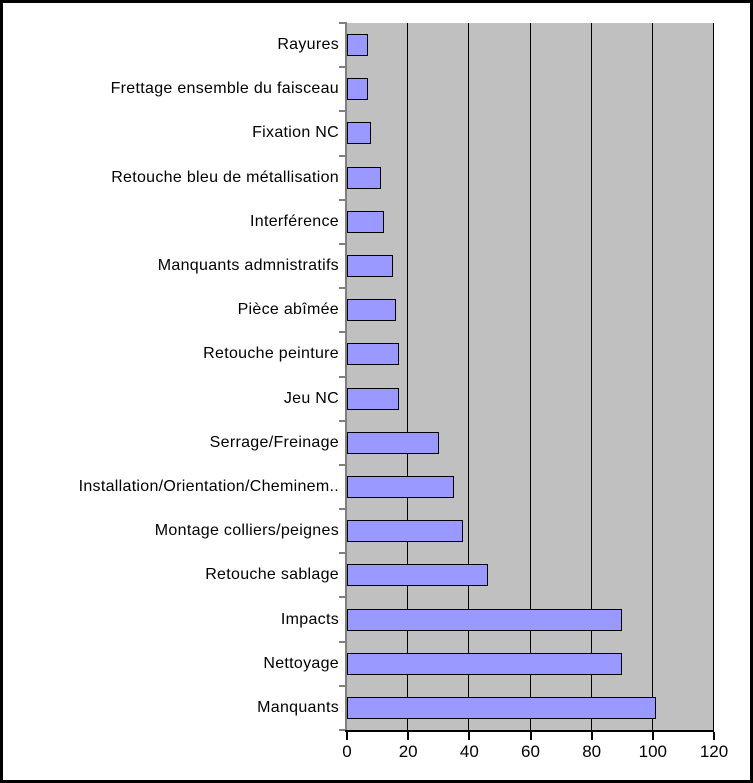  I want to click on category-label: Jeu NC, so click(311, 398).